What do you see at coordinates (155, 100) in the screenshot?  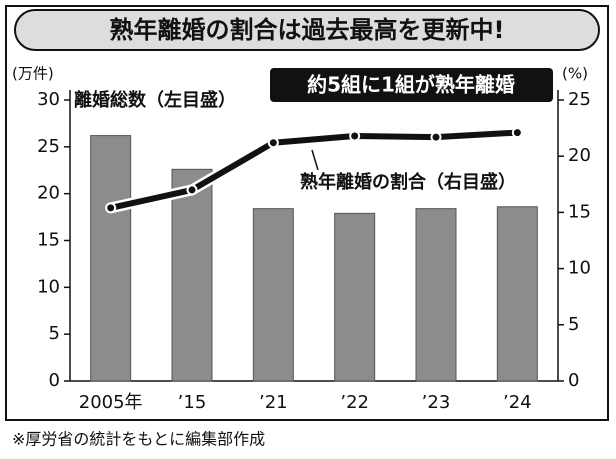 I see `annotation: 離婚総数（左目盛）` at bounding box center [155, 100].